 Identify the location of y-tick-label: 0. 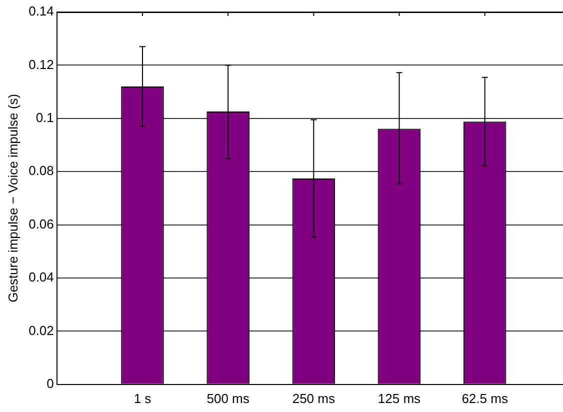
(50, 383).